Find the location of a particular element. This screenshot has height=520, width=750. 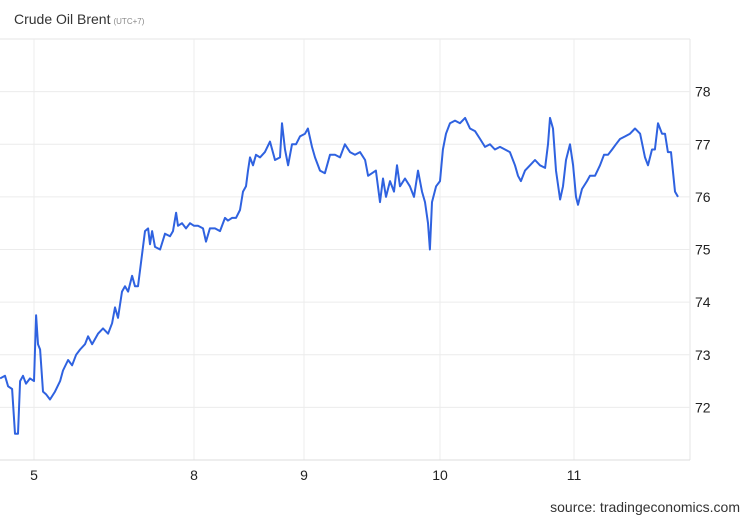

x-tick-label: 8 is located at coordinates (194, 475).